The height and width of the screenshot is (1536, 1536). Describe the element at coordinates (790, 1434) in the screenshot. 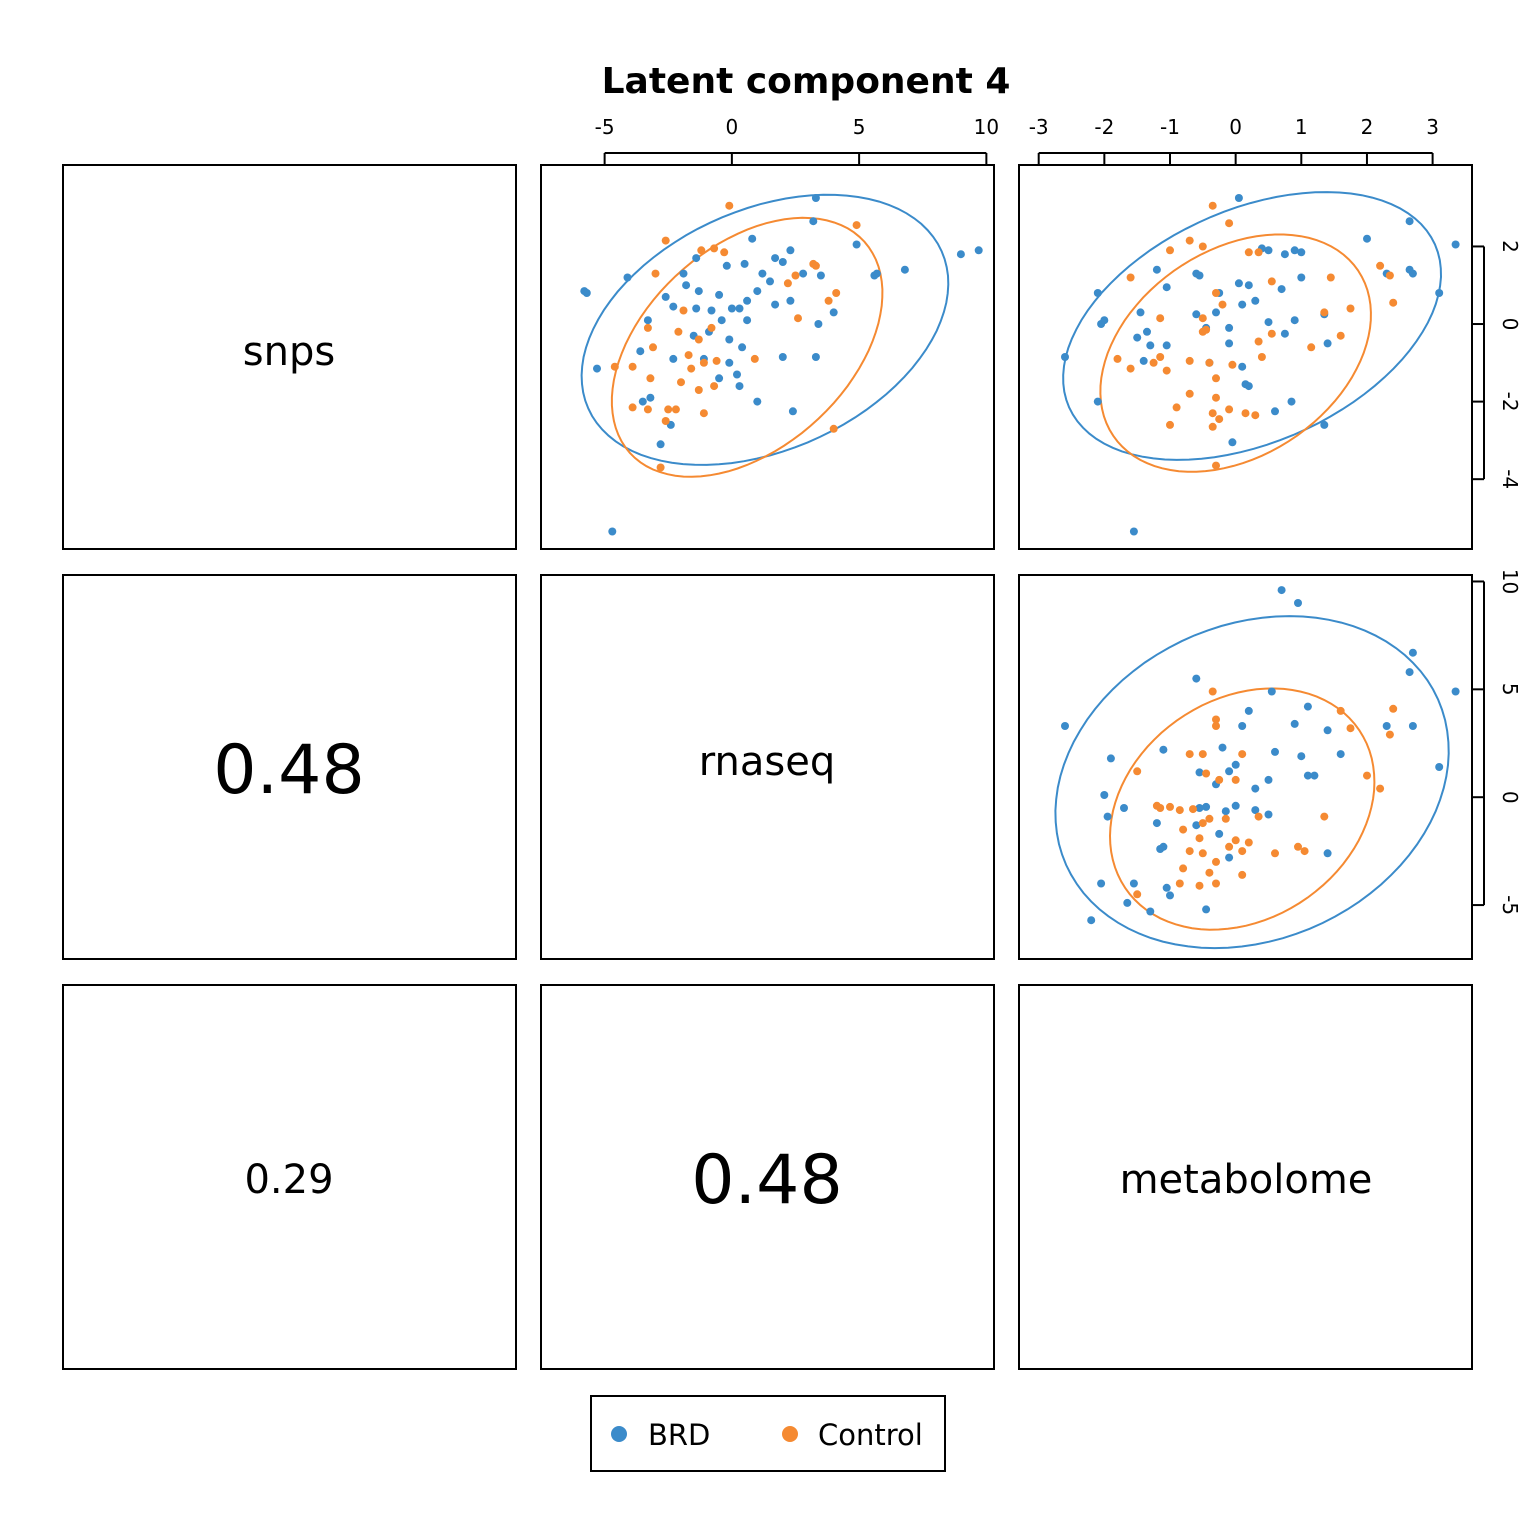

I see `legend-marker-control` at that location.